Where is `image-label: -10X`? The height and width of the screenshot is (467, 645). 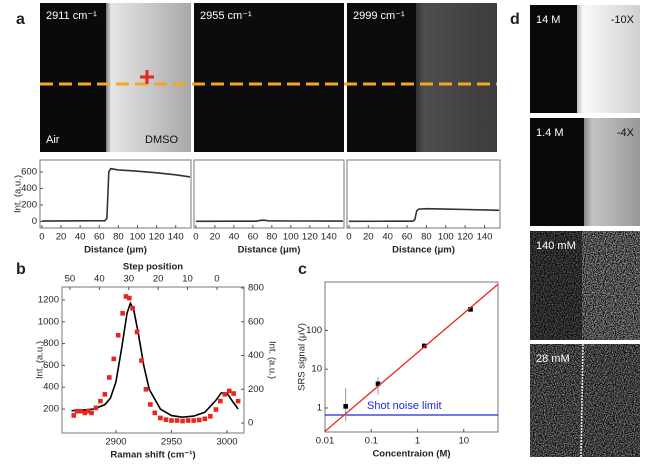 image-label: -10X is located at coordinates (623, 20).